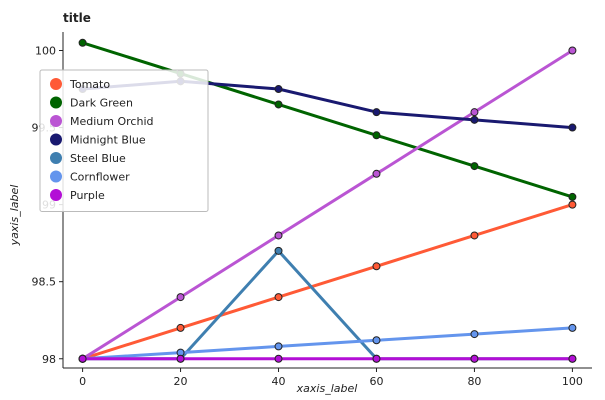 The image size is (605, 400). I want to click on series-line-cornflower, so click(327, 343).